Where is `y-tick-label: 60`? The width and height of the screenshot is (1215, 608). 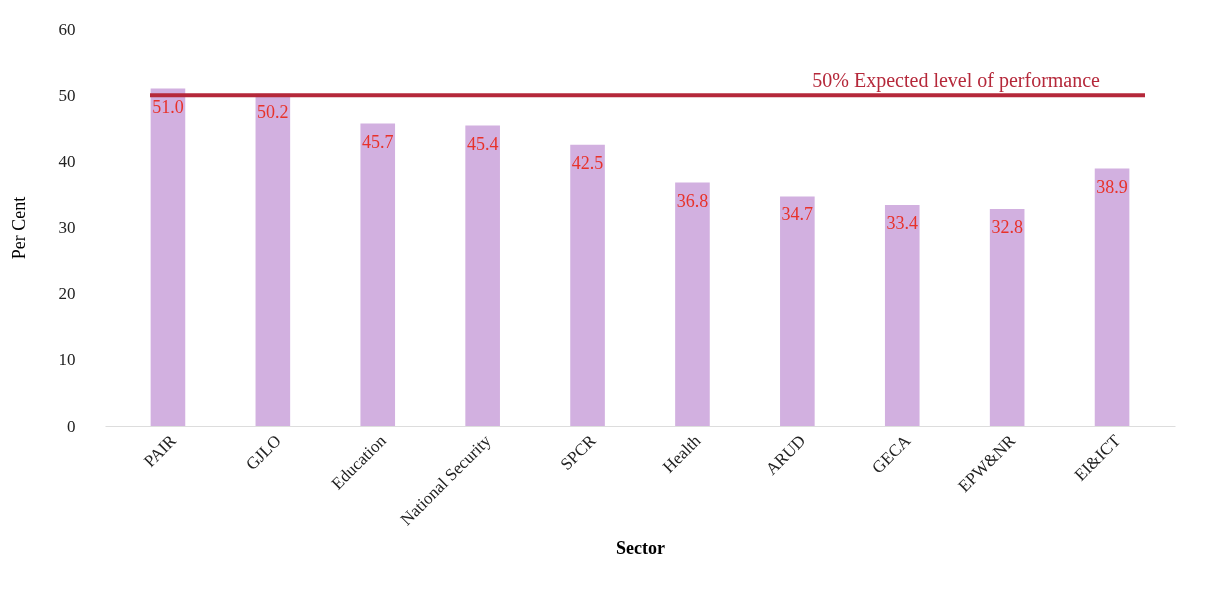 y-tick-label: 60 is located at coordinates (67, 29).